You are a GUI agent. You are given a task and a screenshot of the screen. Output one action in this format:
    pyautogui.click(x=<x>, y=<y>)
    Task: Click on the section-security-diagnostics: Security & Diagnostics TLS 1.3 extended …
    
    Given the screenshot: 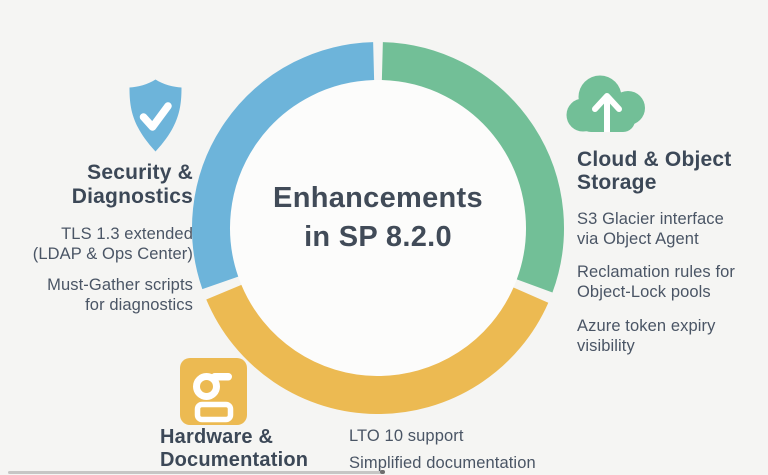 What is the action you would take?
    pyautogui.click(x=96, y=238)
    